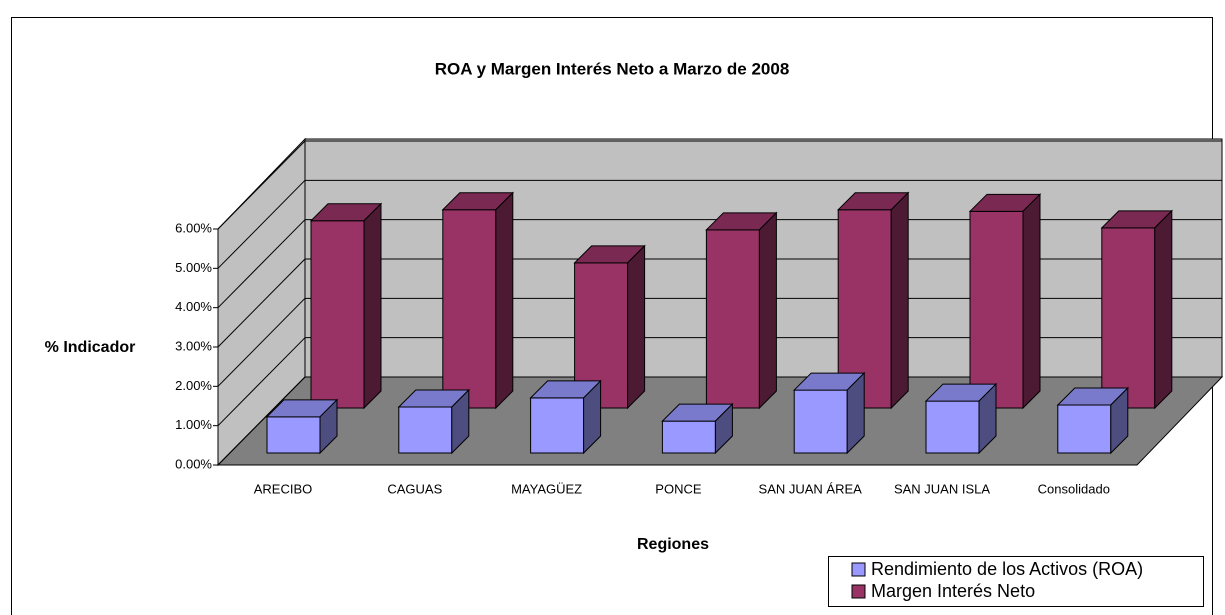  I want to click on x-tick-label: MAYAGÜEZ, so click(546, 488).